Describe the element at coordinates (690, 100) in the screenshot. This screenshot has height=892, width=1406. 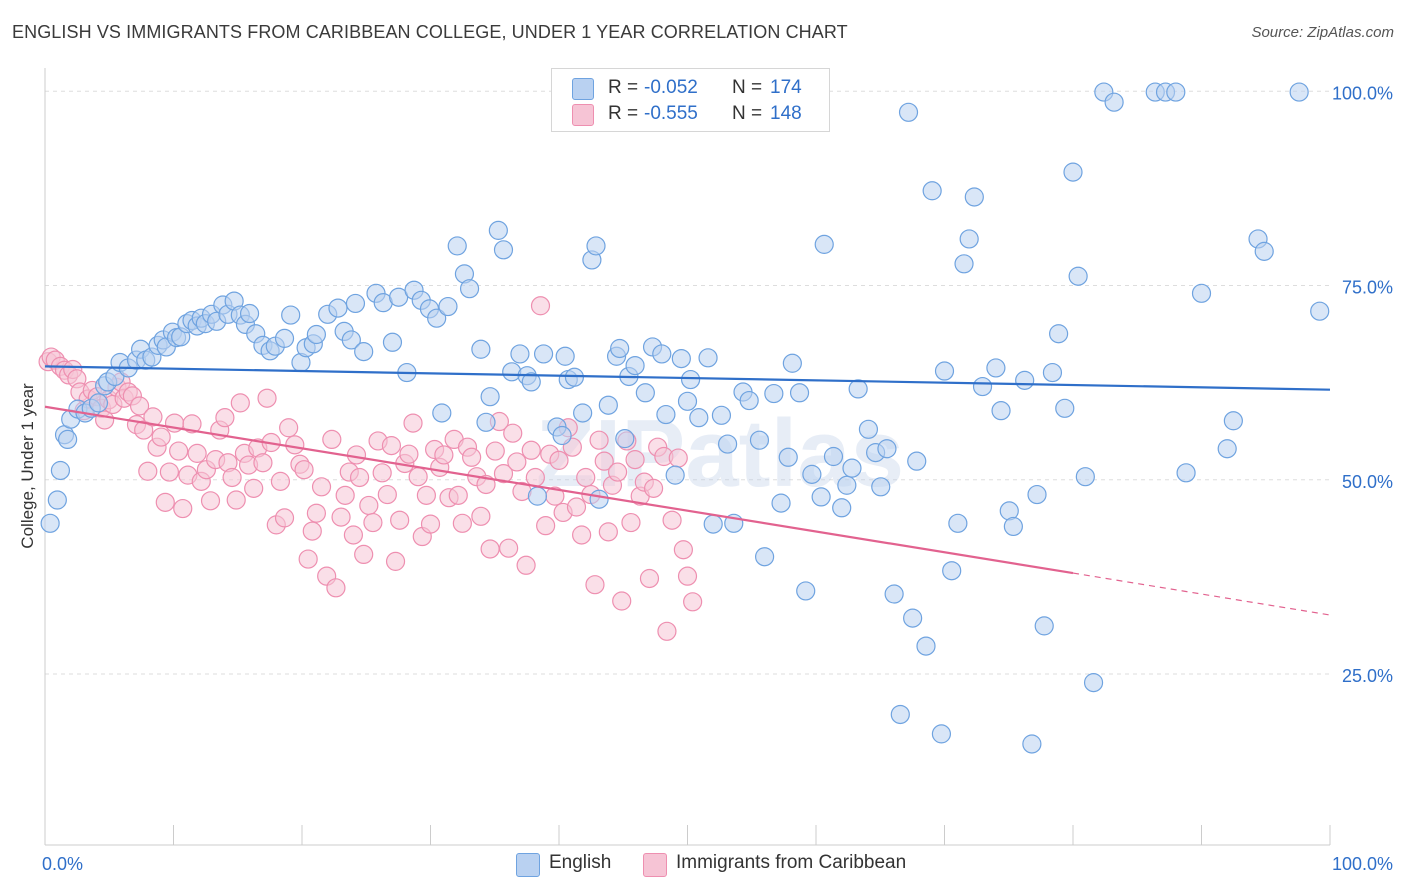
I see `legend: R = -0.052 N = 174 R = -0.555 N = 148` at that location.